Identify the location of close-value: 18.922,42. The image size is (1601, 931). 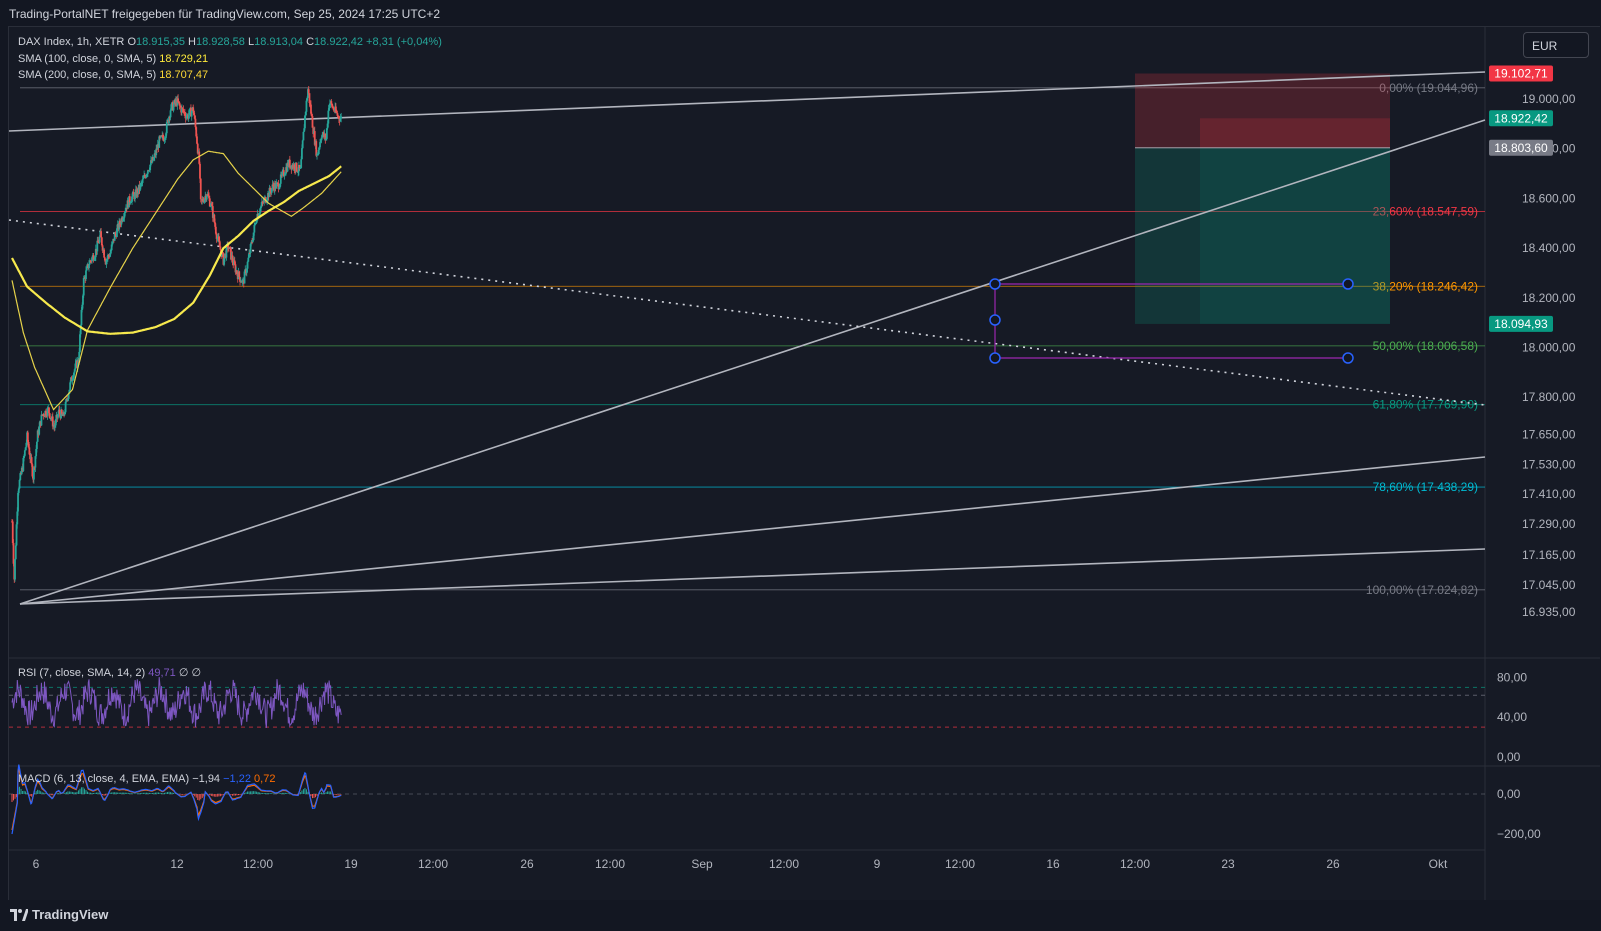
(338, 42).